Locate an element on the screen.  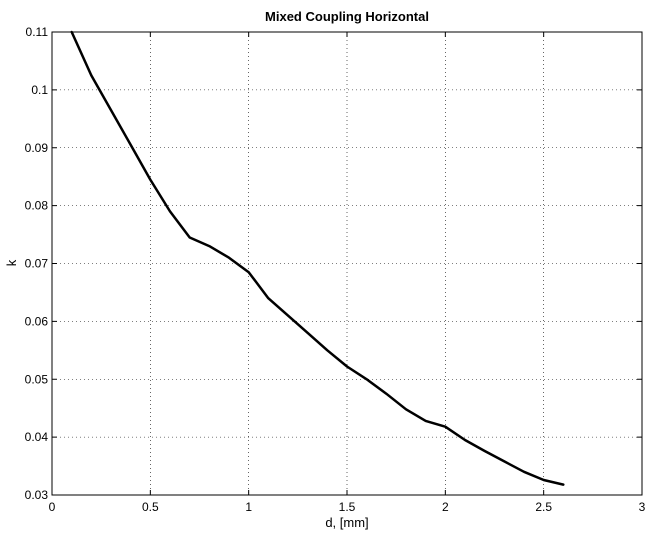
x-tick-labels: 0 0.5 1 1.5 2 2.5 3 is located at coordinates (347, 507).